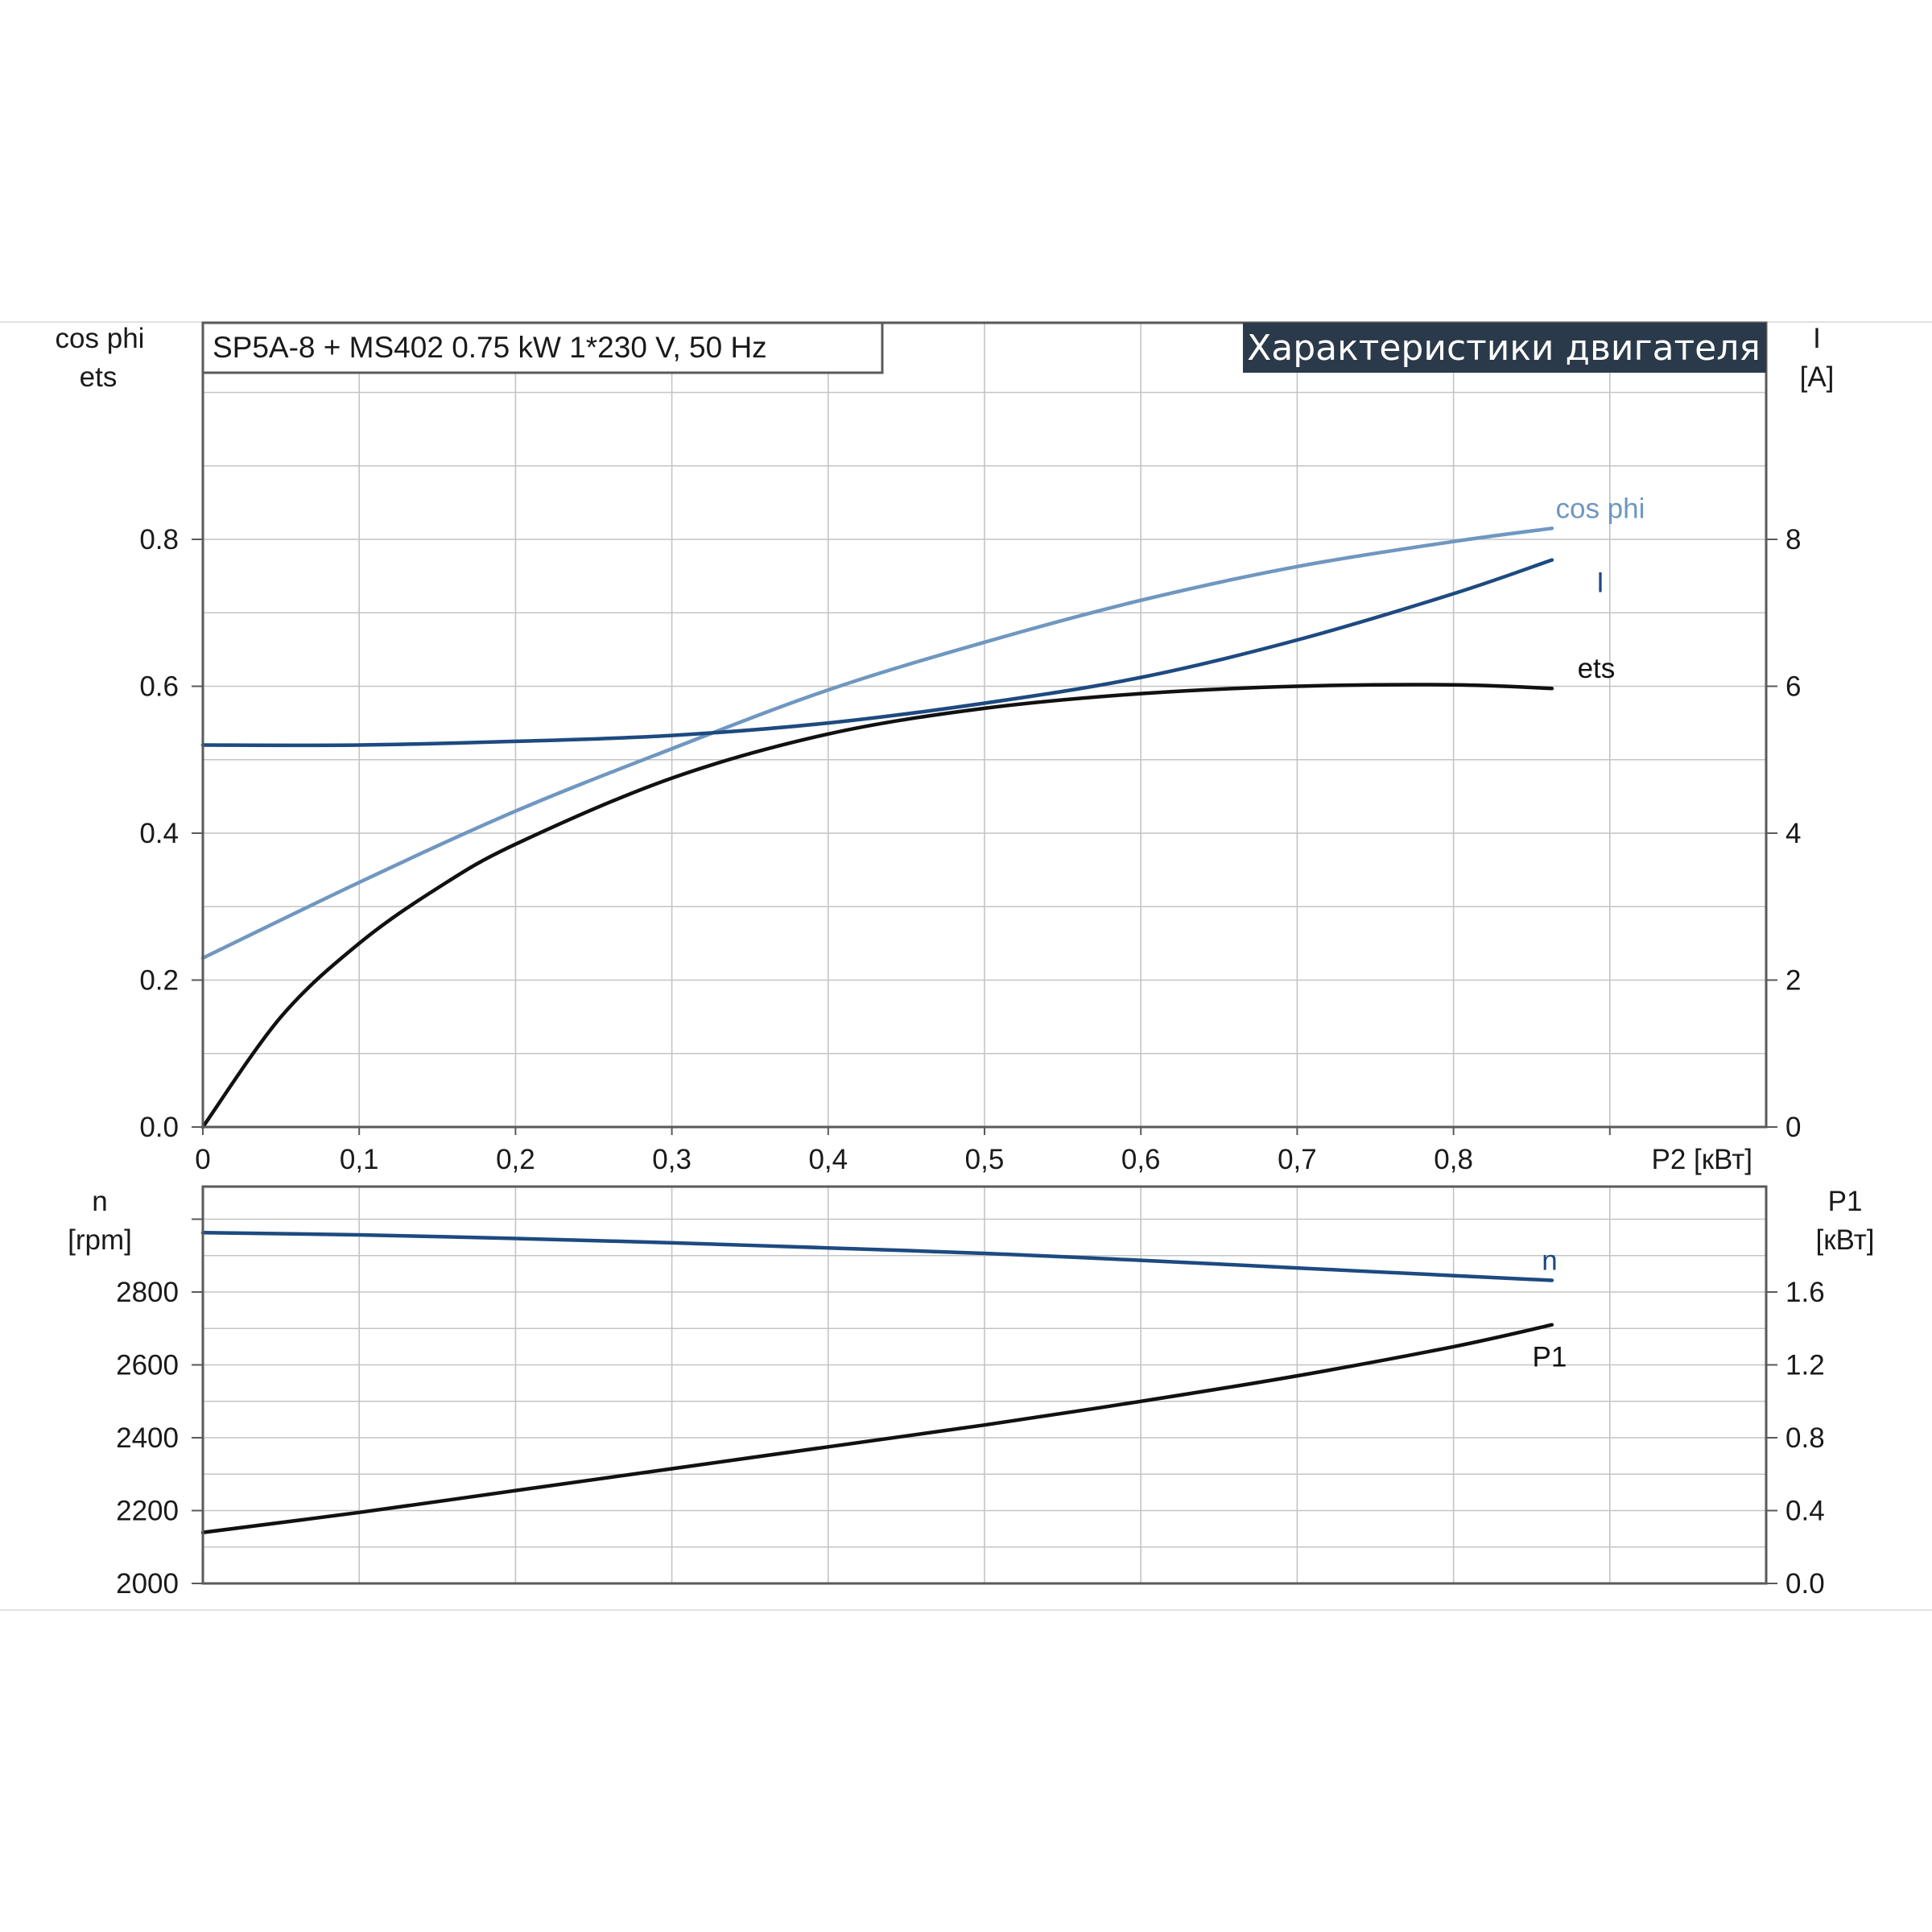 The height and width of the screenshot is (1932, 1932). I want to click on lower-left-y-tick-label: 2400, so click(147, 1438).